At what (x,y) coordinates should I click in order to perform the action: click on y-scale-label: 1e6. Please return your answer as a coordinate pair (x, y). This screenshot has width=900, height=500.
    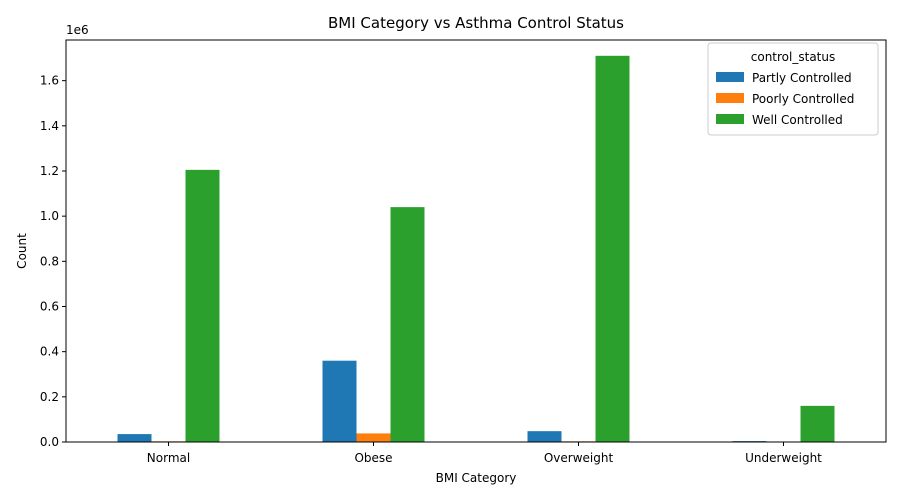
    Looking at the image, I should click on (77, 30).